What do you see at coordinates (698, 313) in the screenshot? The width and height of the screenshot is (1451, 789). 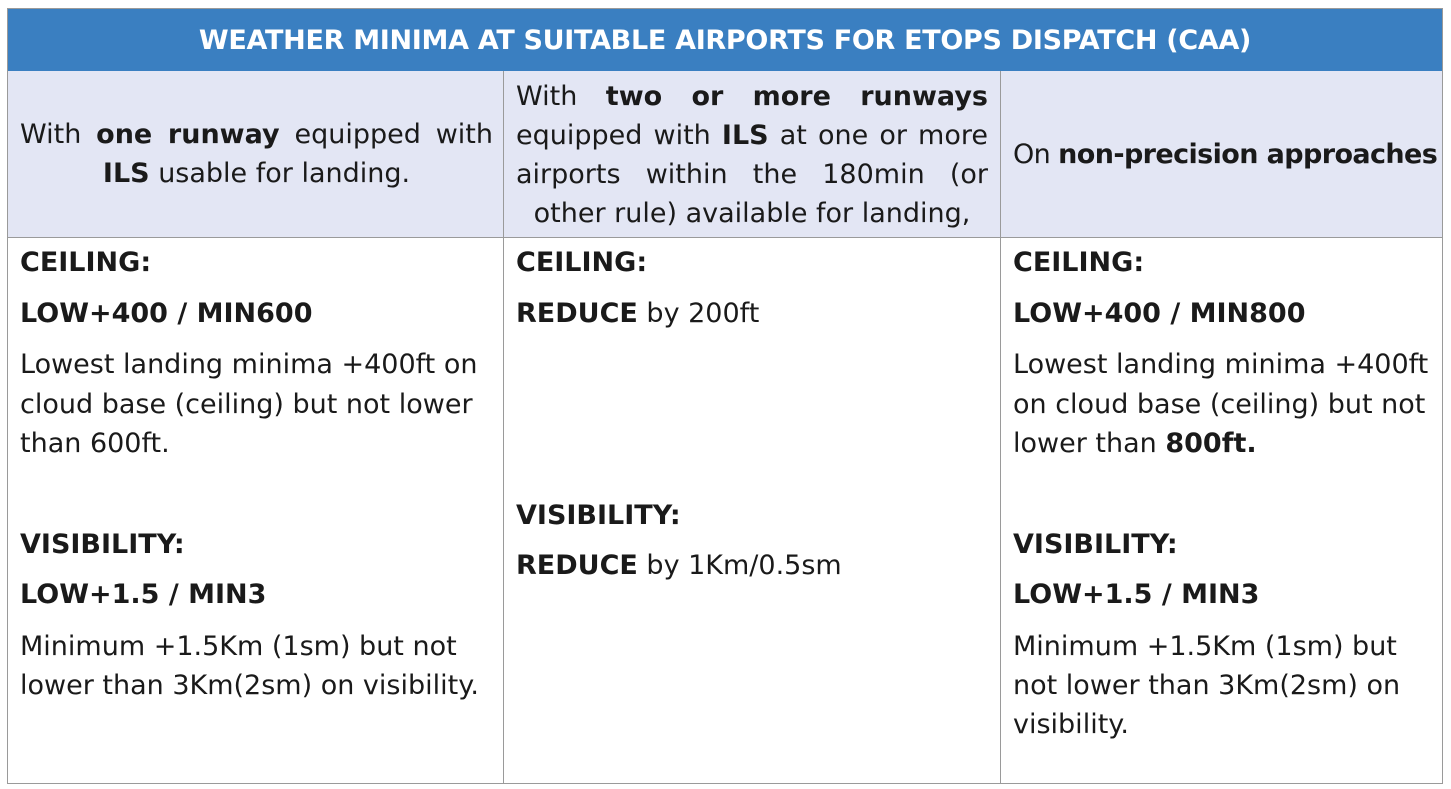 I see `reduce-amount: by 200ft` at bounding box center [698, 313].